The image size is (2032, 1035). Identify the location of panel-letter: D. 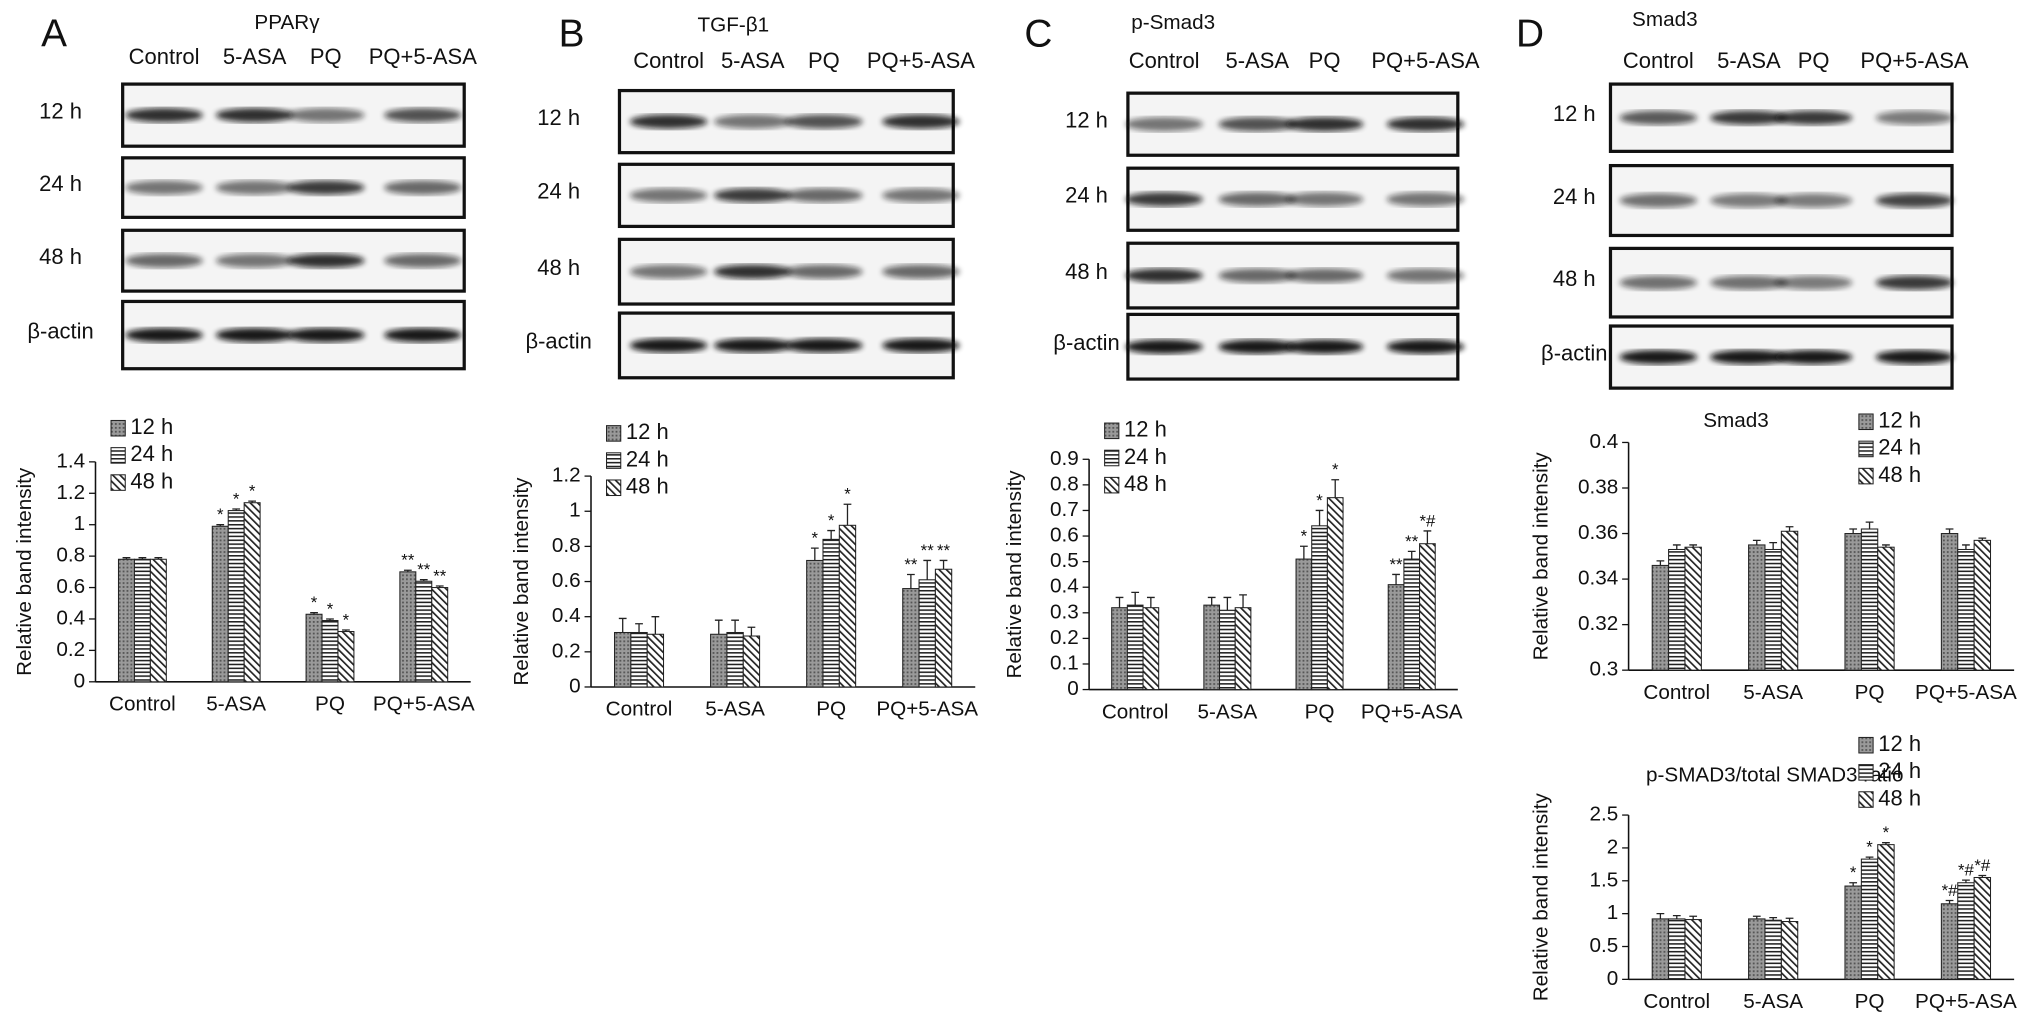
(1530, 33).